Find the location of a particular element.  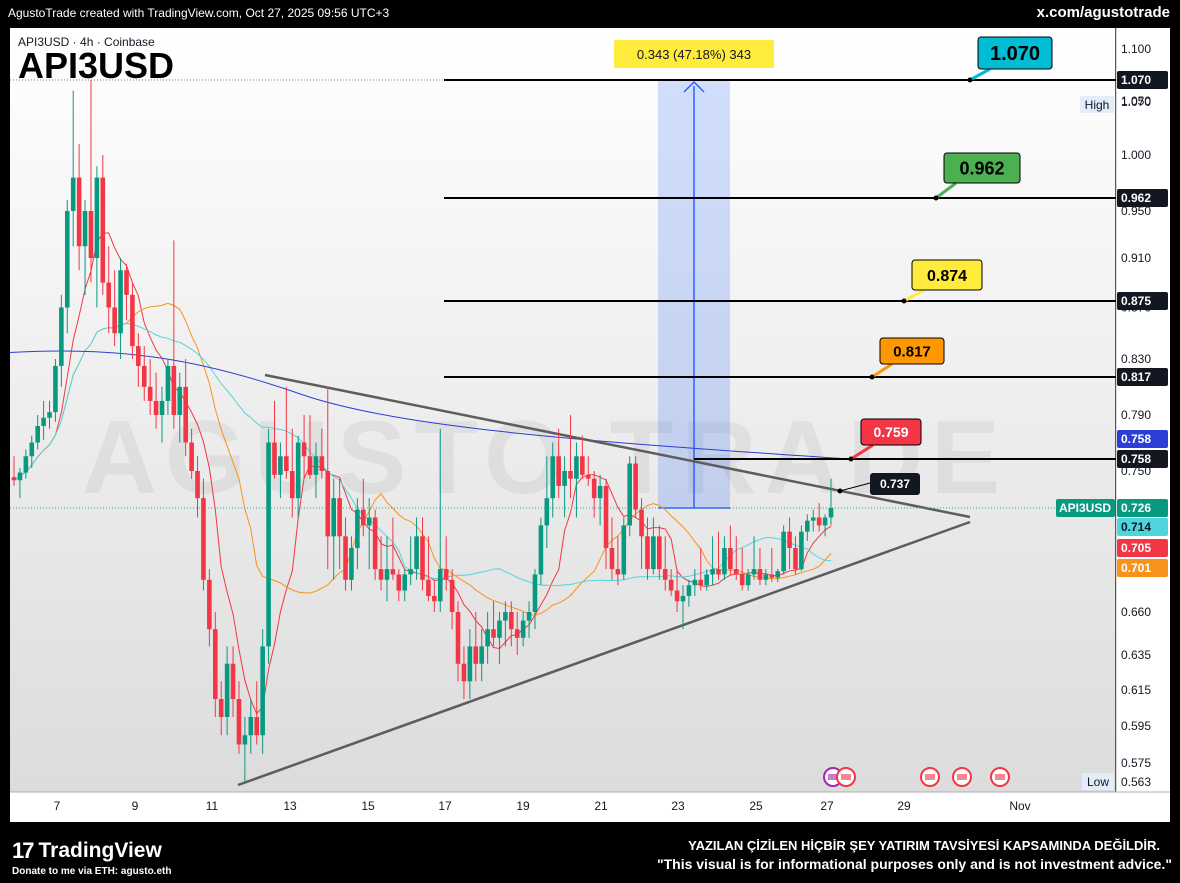

y-tick-label: 1.100 is located at coordinates (1136, 49).